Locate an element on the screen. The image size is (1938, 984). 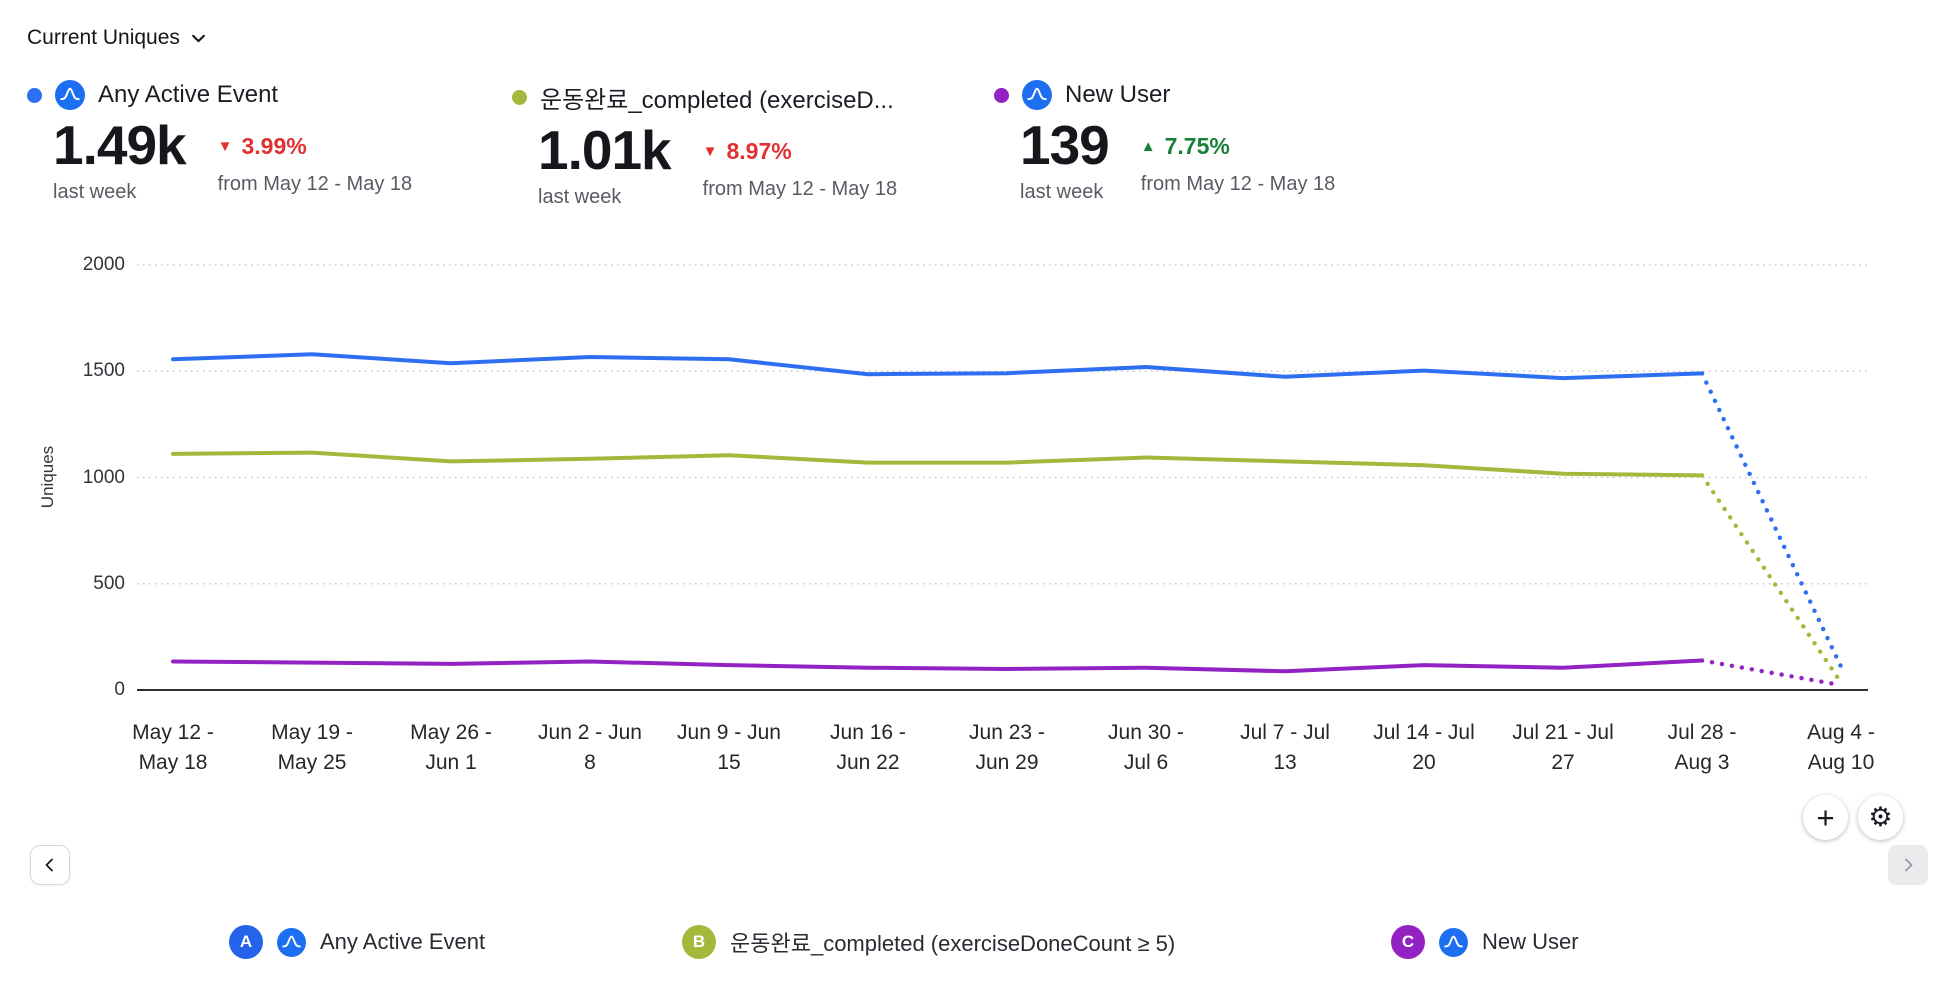
y-tick-label: 0 is located at coordinates (119, 689).